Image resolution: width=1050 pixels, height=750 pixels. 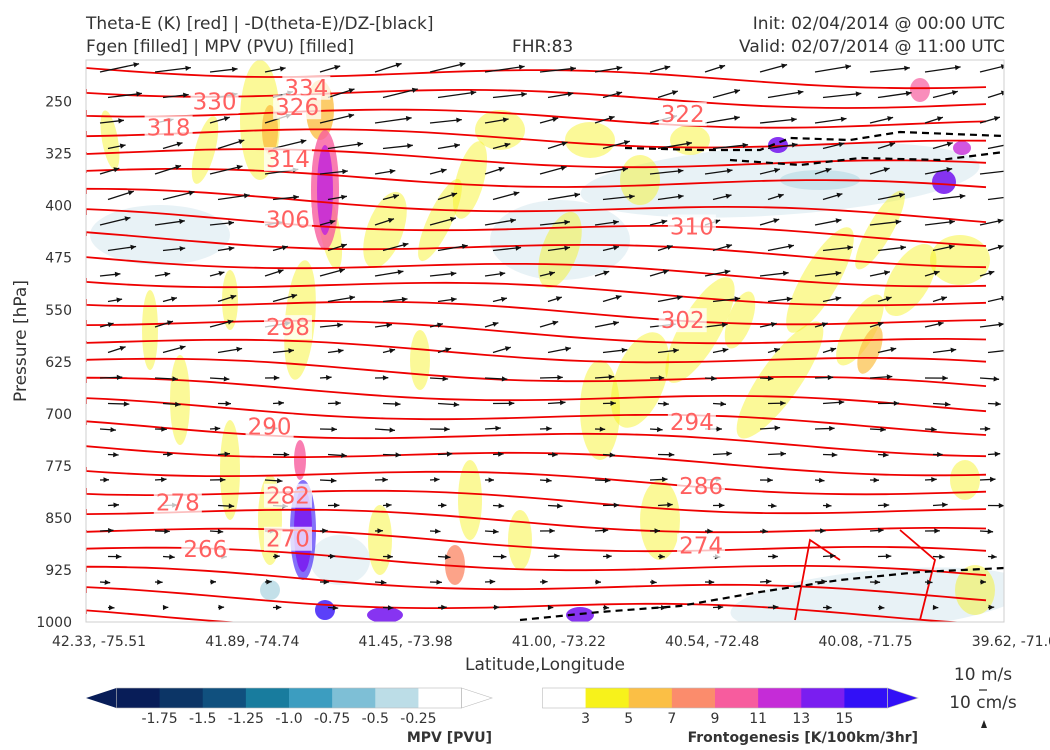 What do you see at coordinates (683, 321) in the screenshot?
I see `contour-label: 302` at bounding box center [683, 321].